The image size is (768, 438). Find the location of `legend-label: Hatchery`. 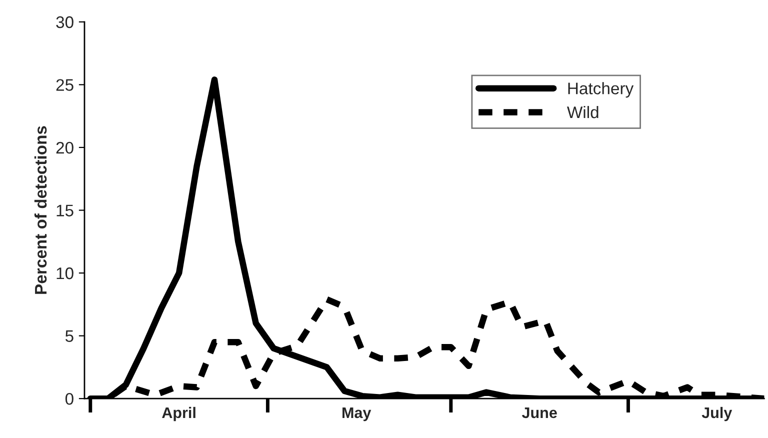

legend-label: Hatchery is located at coordinates (601, 90).